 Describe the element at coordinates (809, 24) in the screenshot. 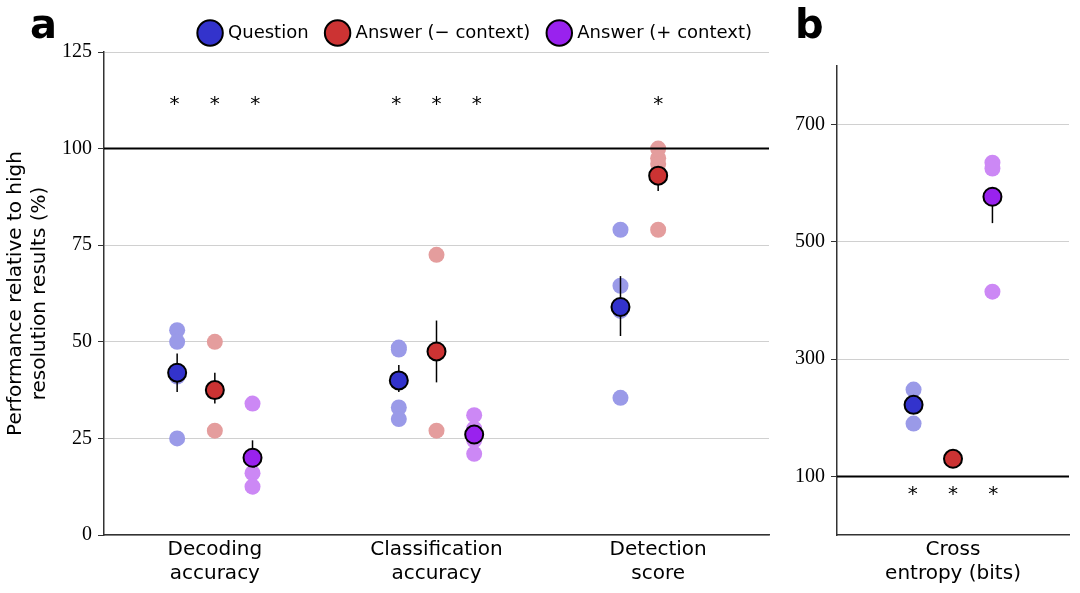

I see `chart-title: b` at that location.